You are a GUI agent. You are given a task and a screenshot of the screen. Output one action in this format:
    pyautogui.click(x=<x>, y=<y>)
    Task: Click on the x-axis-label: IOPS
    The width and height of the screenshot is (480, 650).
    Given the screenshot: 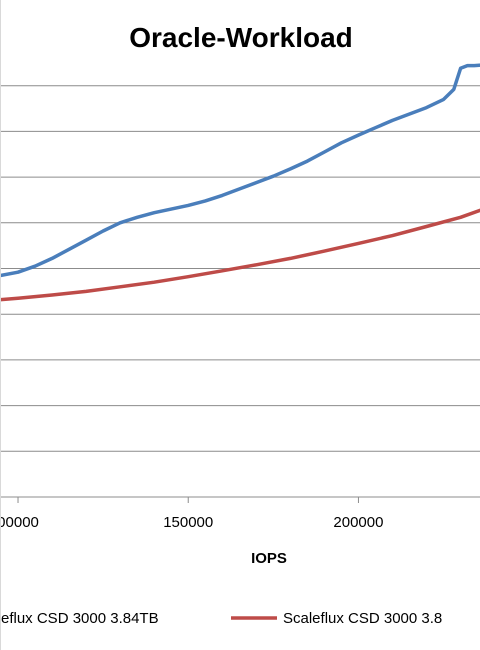 What is the action you would take?
    pyautogui.click(x=269, y=558)
    